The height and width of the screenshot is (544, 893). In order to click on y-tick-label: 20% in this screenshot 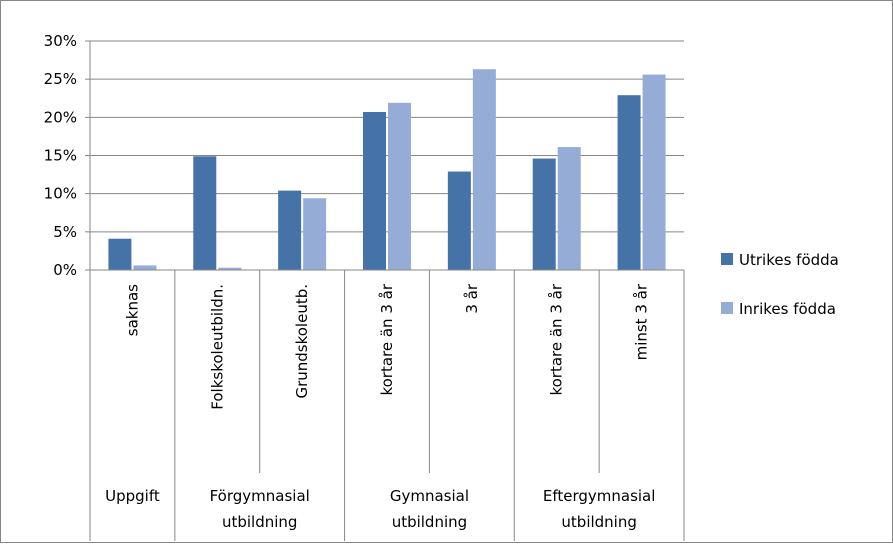, I will do `click(60, 117)`.